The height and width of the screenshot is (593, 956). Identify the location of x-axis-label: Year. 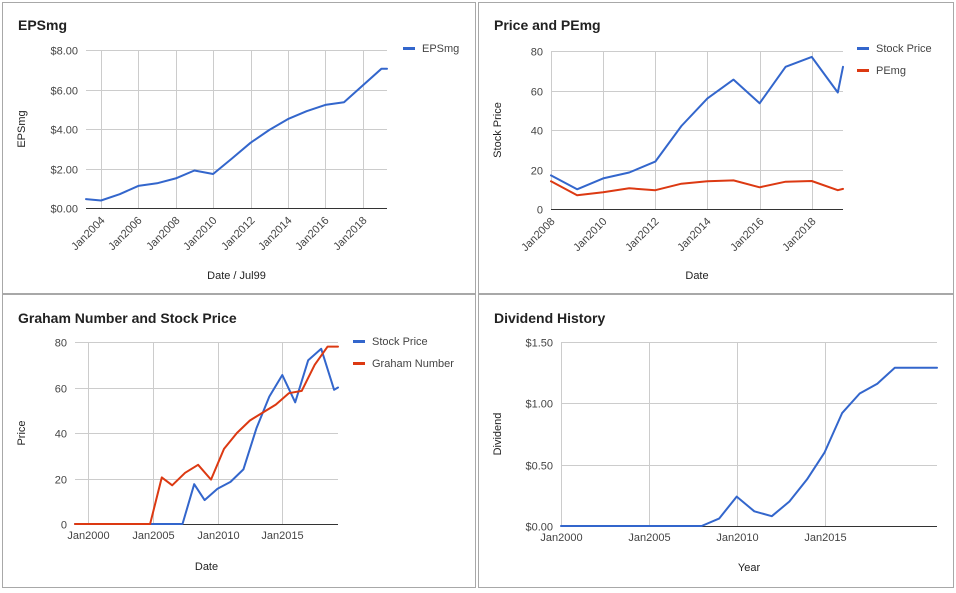
(749, 568).